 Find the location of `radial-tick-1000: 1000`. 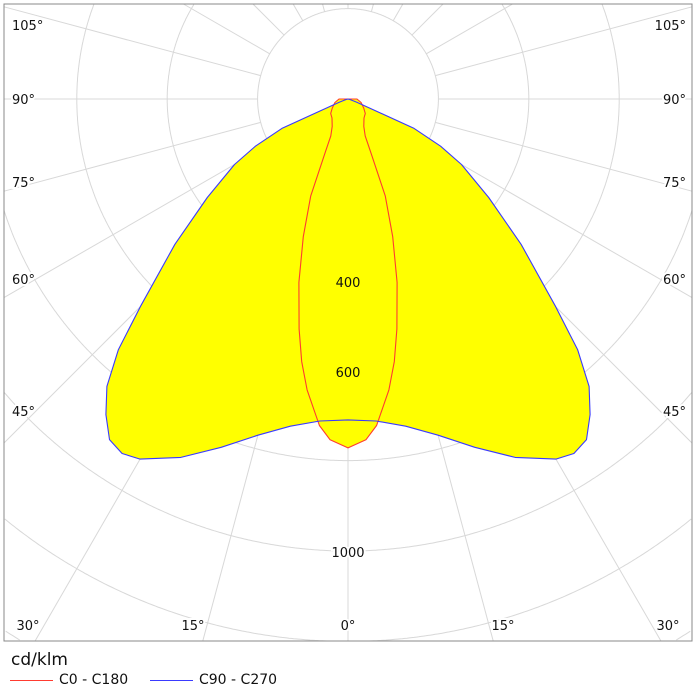

radial-tick-1000: 1000 is located at coordinates (347, 553).